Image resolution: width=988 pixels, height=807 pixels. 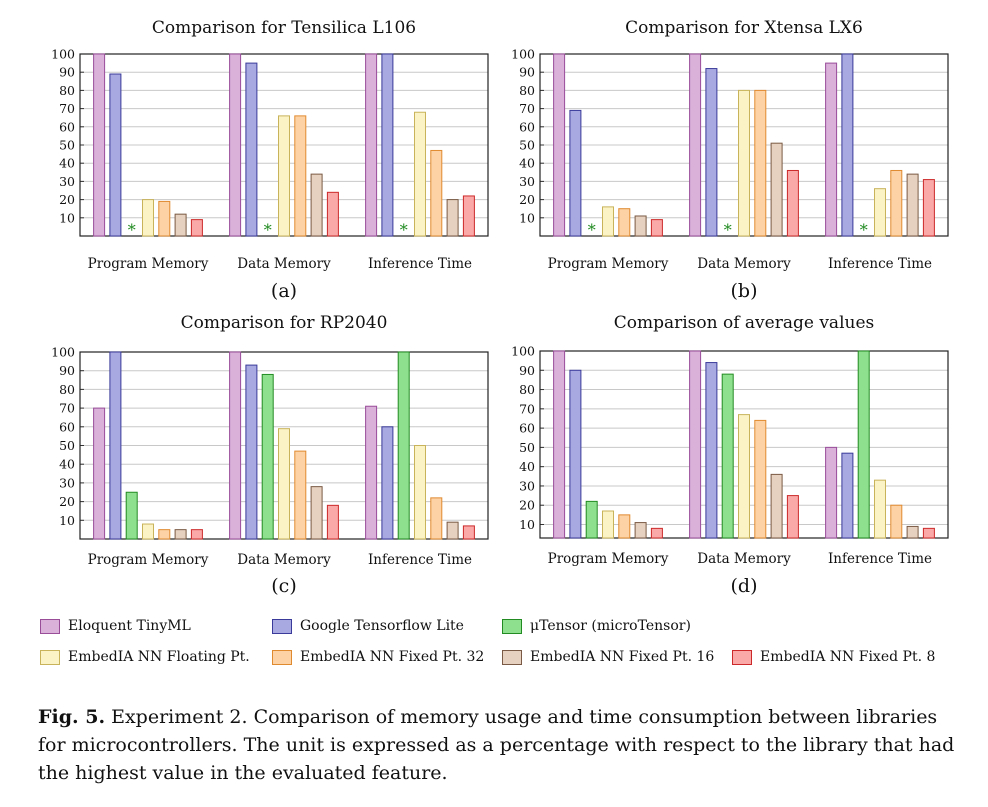 What do you see at coordinates (67, 181) in the screenshot?
I see `y-tick-label: 30` at bounding box center [67, 181].